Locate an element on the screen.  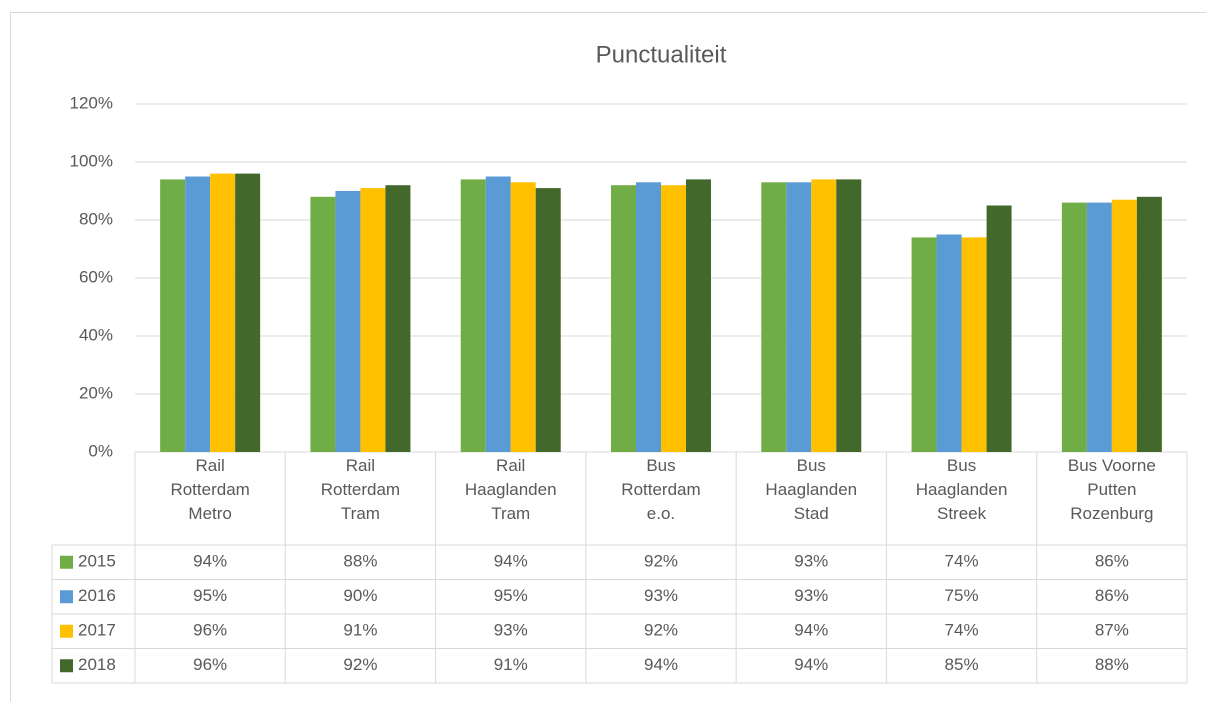
y-tick-label: 40% is located at coordinates (96, 334).